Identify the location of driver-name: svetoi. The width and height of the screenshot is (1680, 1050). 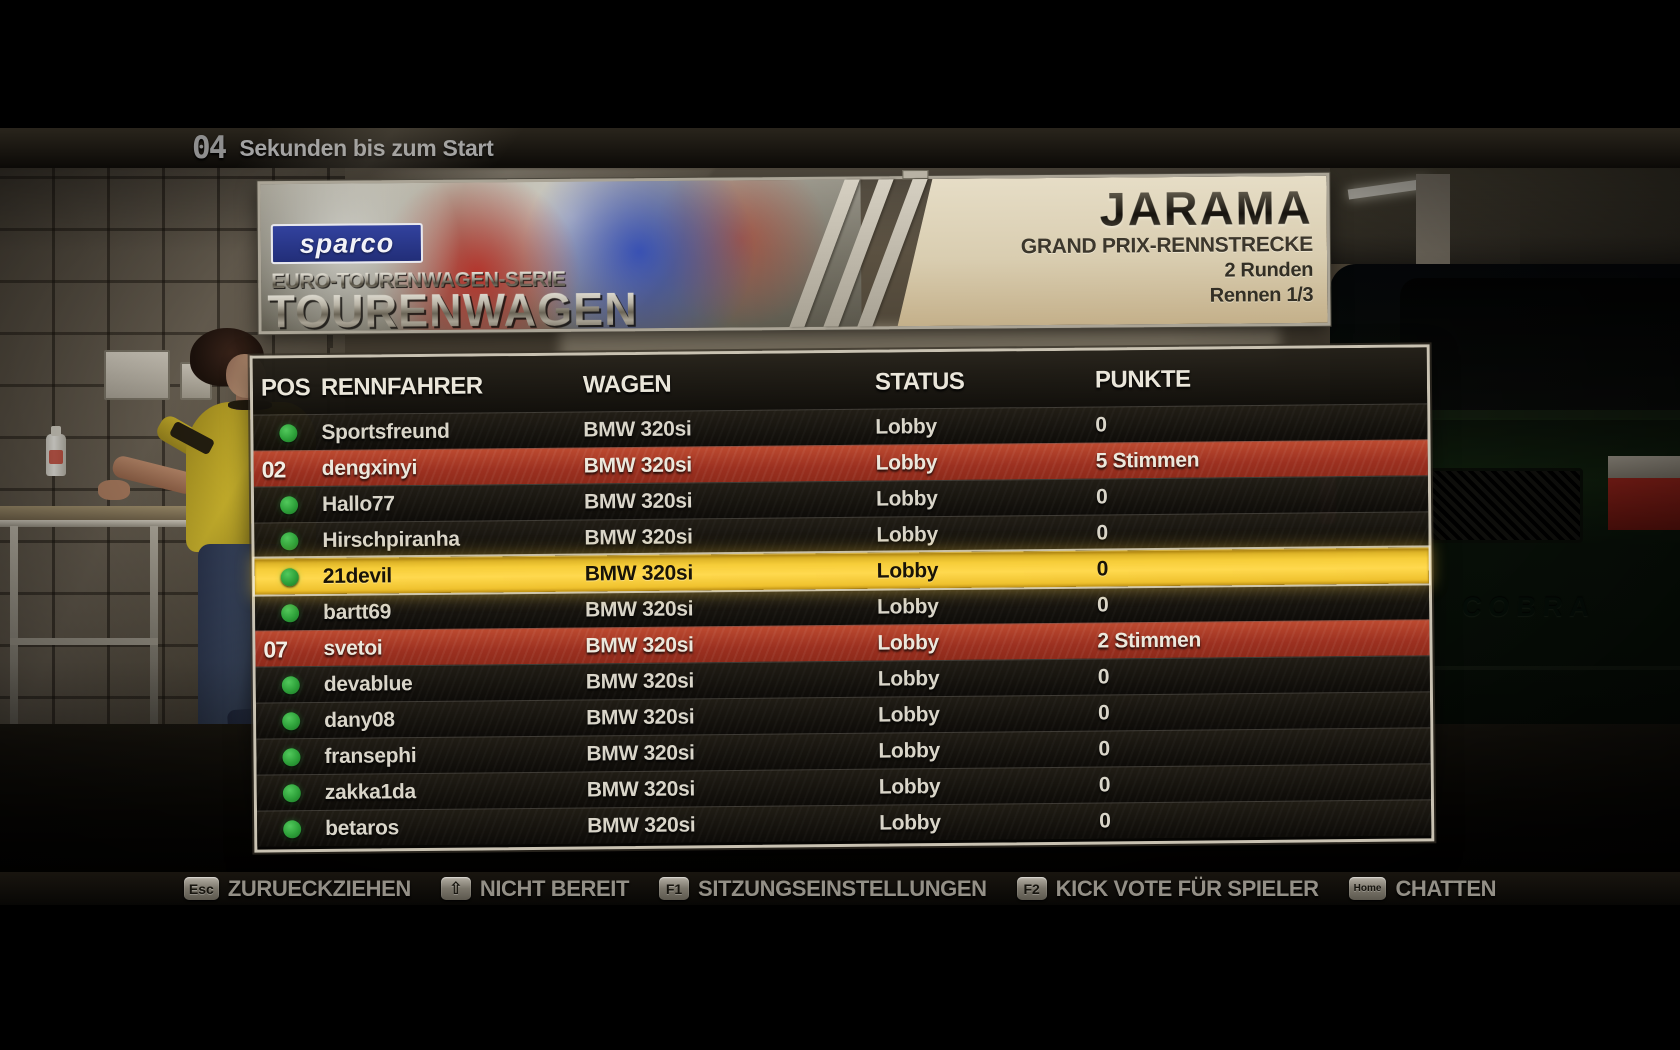
(353, 648).